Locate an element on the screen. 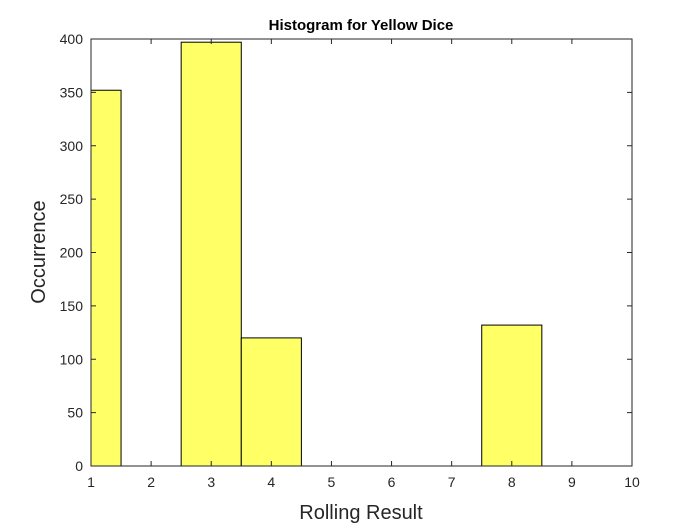 The image size is (700, 525). x-tick-label: 3 is located at coordinates (211, 482).